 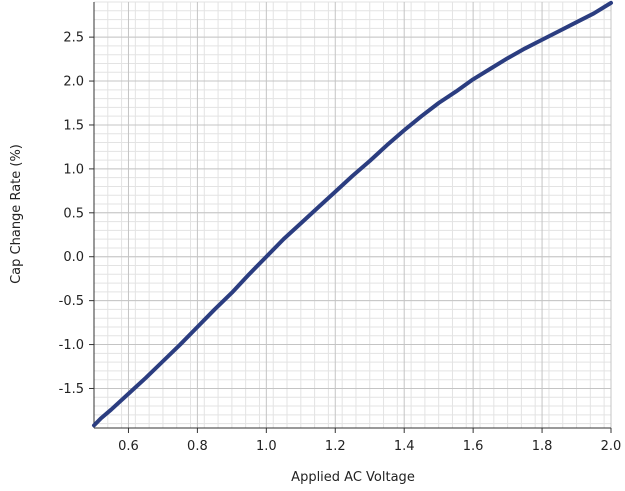 What do you see at coordinates (73, 38) in the screenshot?
I see `y-tick-label: 2.5` at bounding box center [73, 38].